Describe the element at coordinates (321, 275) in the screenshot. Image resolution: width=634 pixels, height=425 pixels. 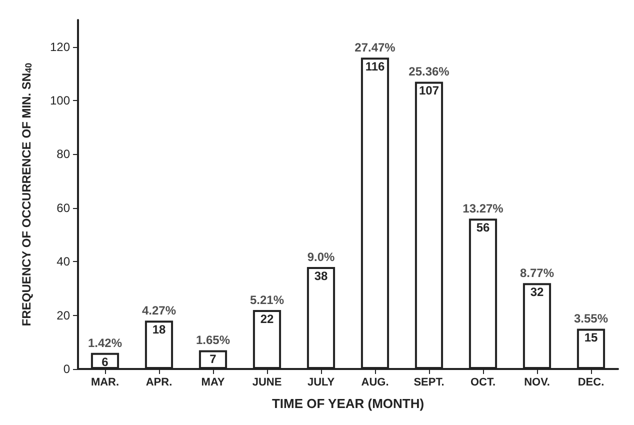
I see `data-label: 38` at that location.